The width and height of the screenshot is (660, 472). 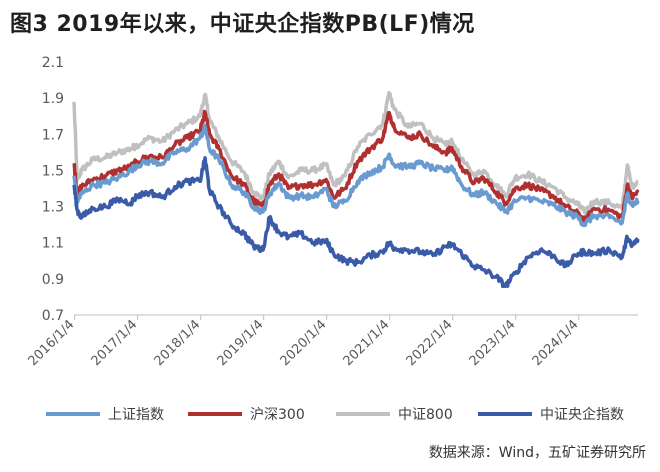 What do you see at coordinates (394, 415) in the screenshot?
I see `legend-item: 中证800` at bounding box center [394, 415].